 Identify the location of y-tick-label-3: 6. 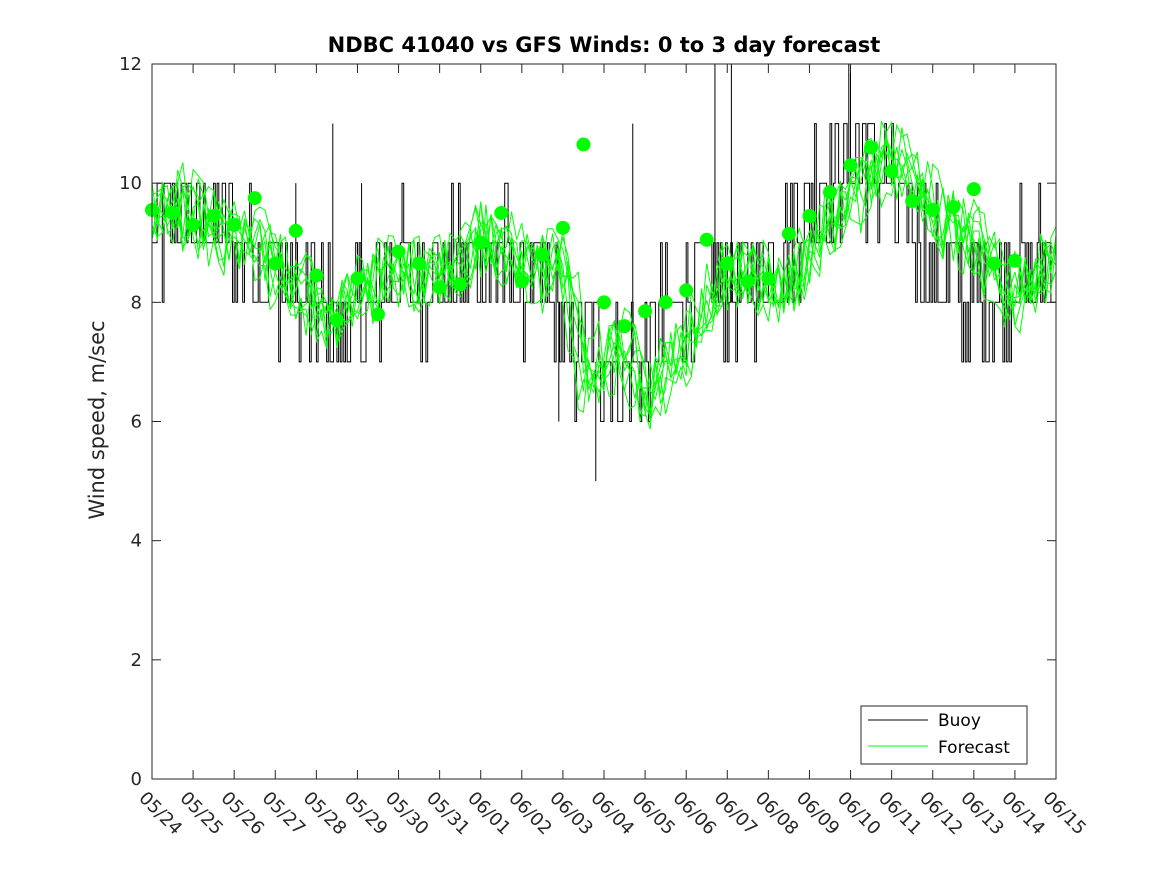
(136, 422).